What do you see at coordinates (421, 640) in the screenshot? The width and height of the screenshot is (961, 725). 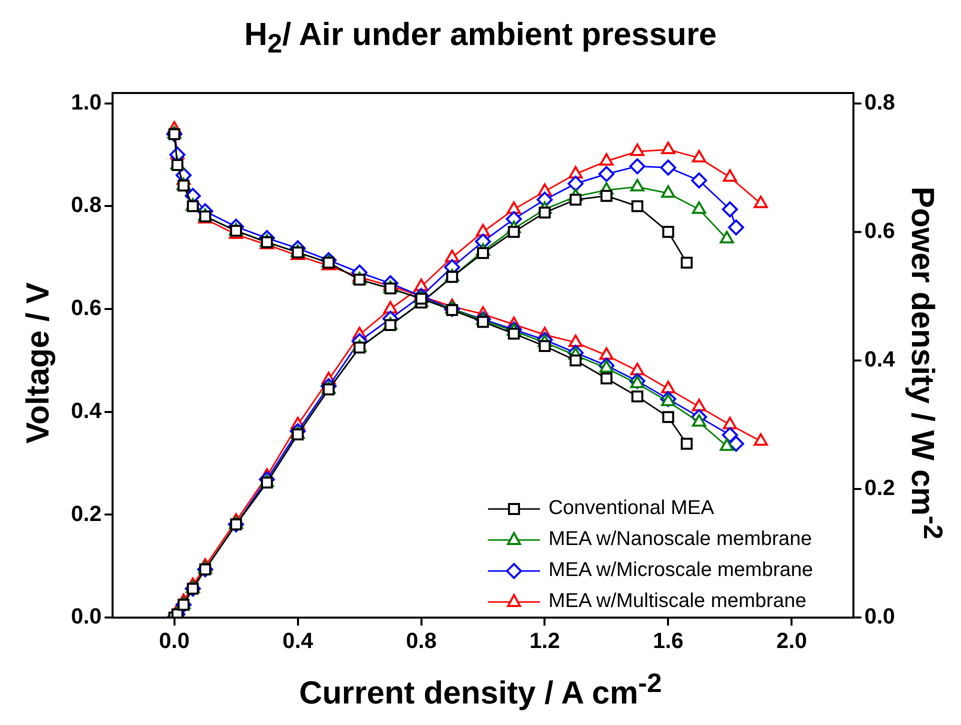 I see `x-tick-label: 0.8` at bounding box center [421, 640].